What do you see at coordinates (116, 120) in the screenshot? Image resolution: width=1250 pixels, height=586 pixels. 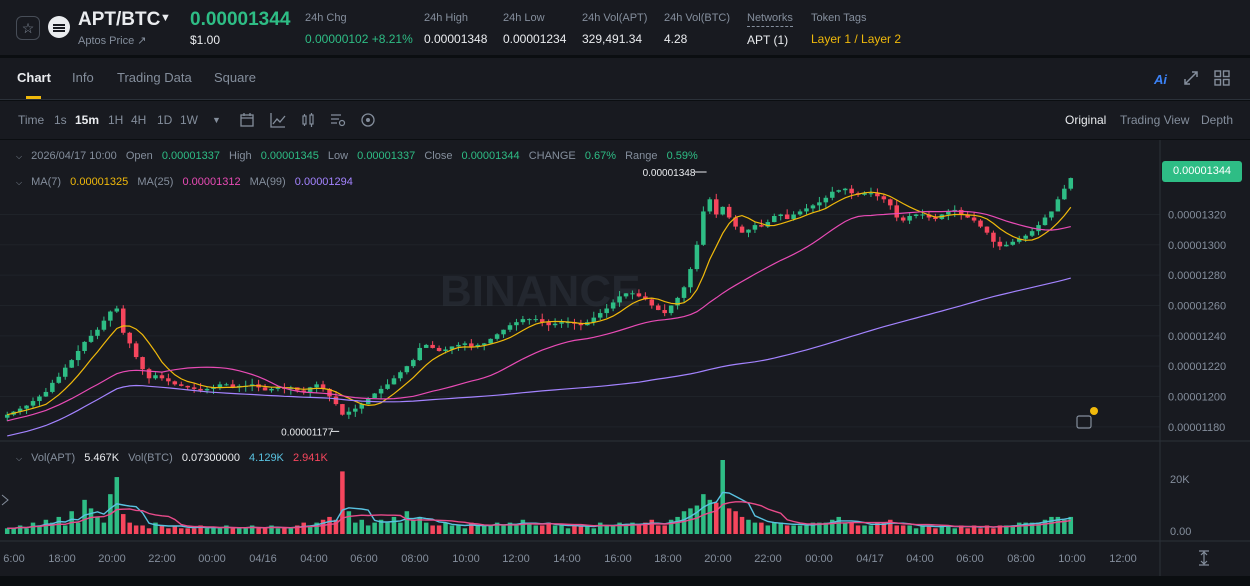 I see `timeframe-1h: 1H` at bounding box center [116, 120].